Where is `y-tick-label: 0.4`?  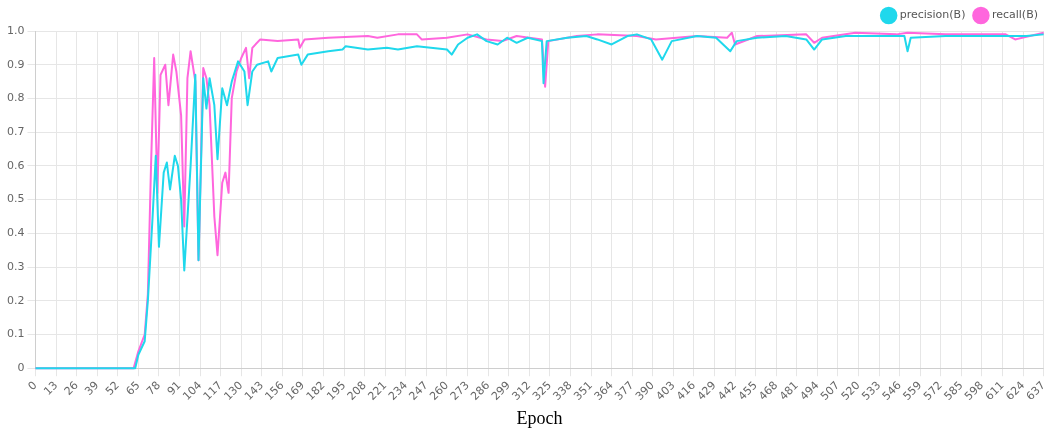 y-tick-label: 0.4 is located at coordinates (15, 233).